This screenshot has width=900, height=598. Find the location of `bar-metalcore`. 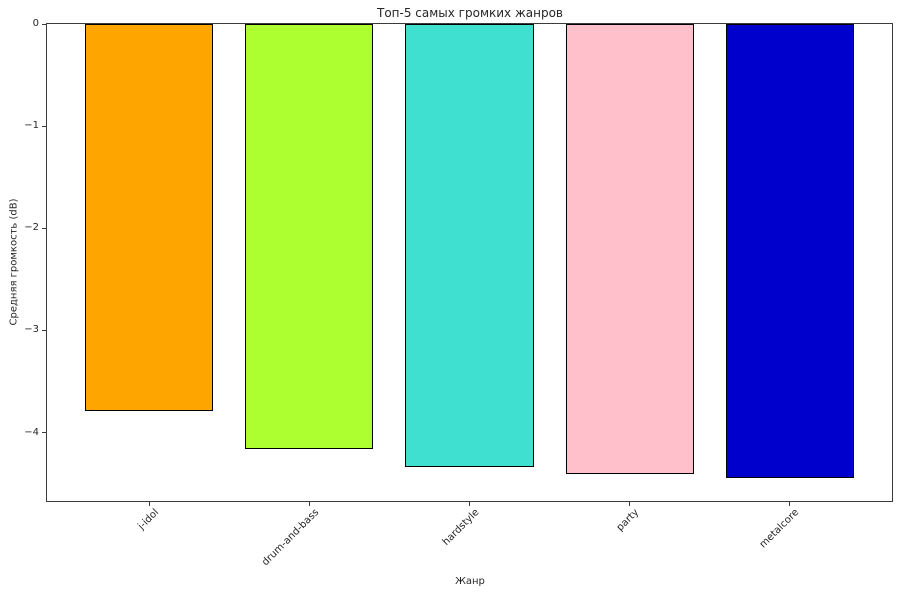

bar-metalcore is located at coordinates (789, 251).